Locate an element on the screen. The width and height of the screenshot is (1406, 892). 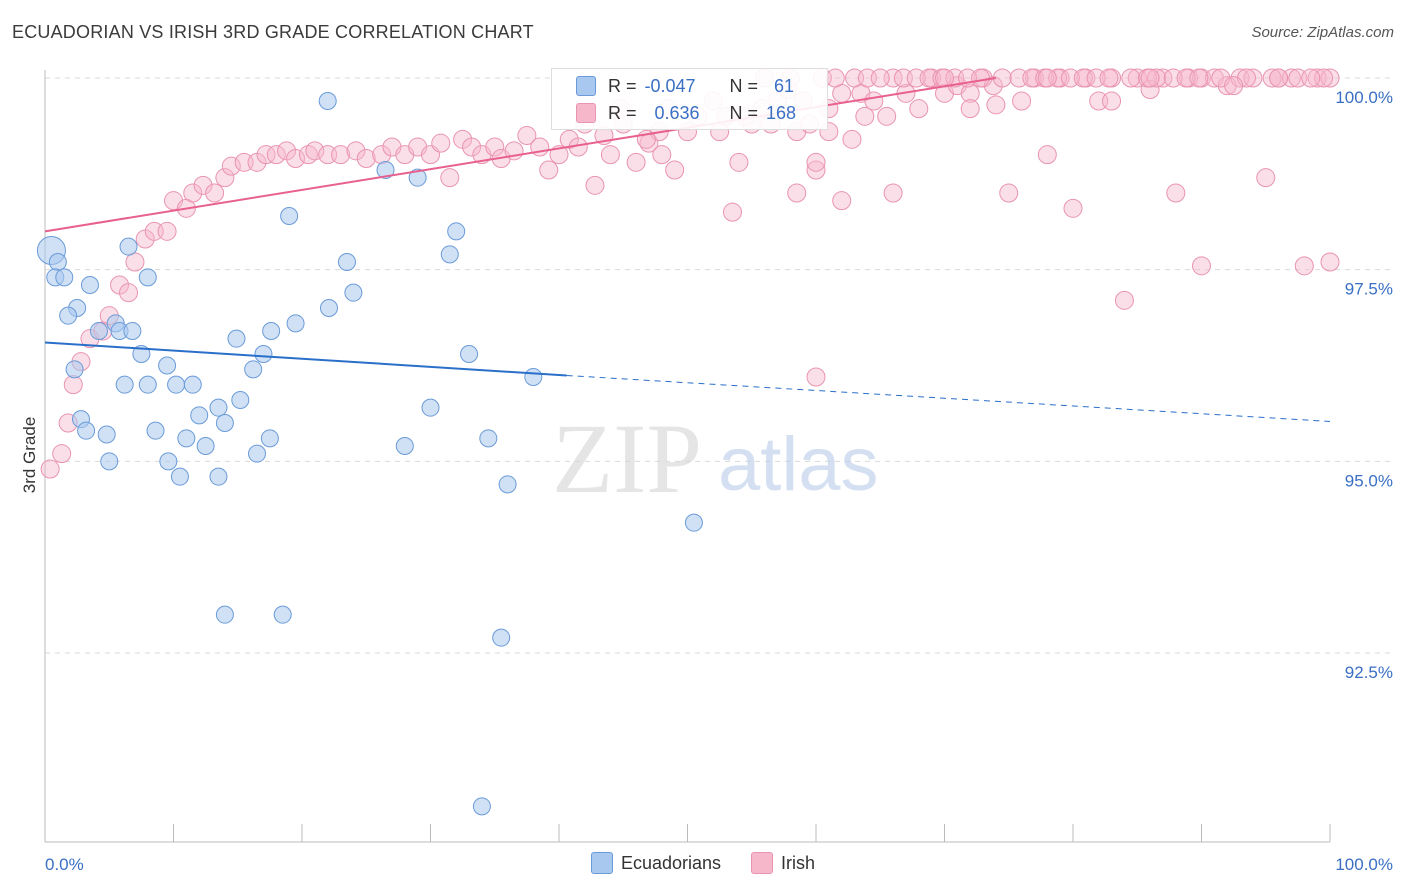
stats-swatch-blue is located at coordinates (586, 86).